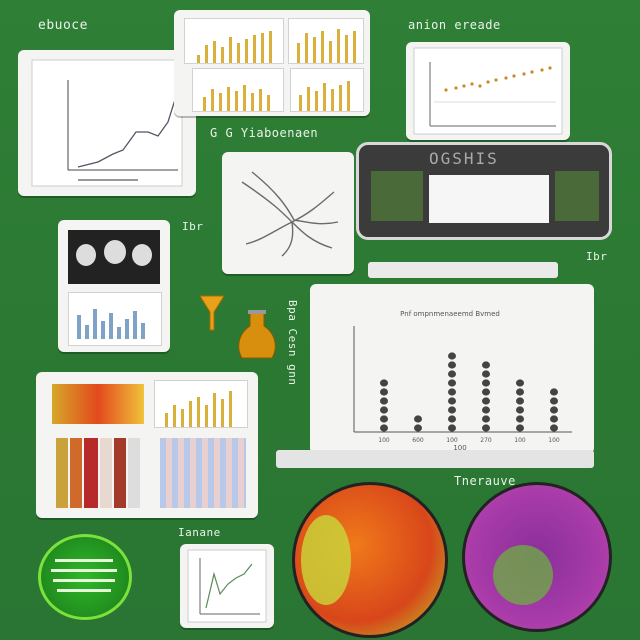  What do you see at coordinates (98, 404) in the screenshot?
I see `heat-strip` at bounding box center [98, 404].